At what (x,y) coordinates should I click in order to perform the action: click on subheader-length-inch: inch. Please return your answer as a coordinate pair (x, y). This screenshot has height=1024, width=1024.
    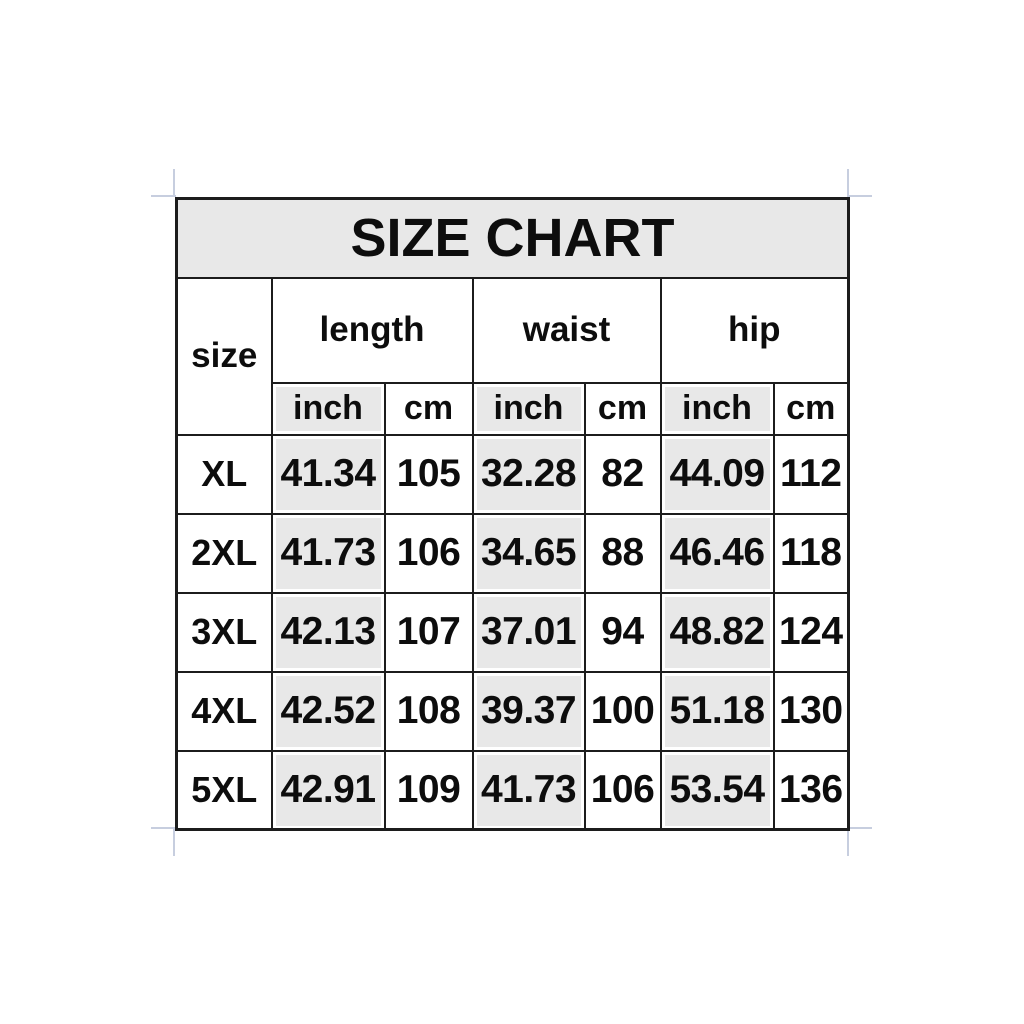
    Looking at the image, I should click on (328, 408).